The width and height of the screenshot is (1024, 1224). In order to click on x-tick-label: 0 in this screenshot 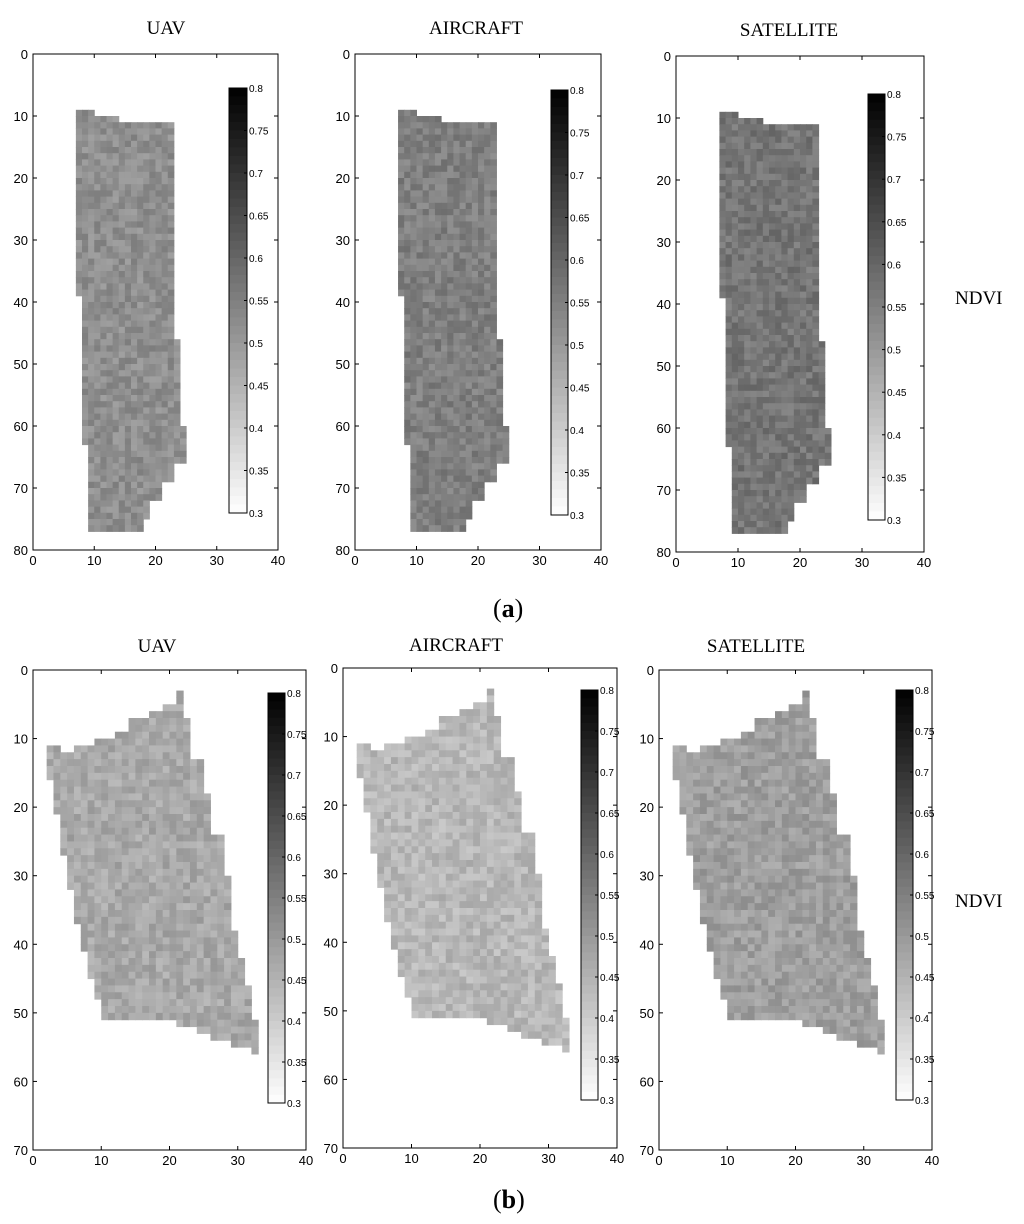, I will do `click(354, 560)`.